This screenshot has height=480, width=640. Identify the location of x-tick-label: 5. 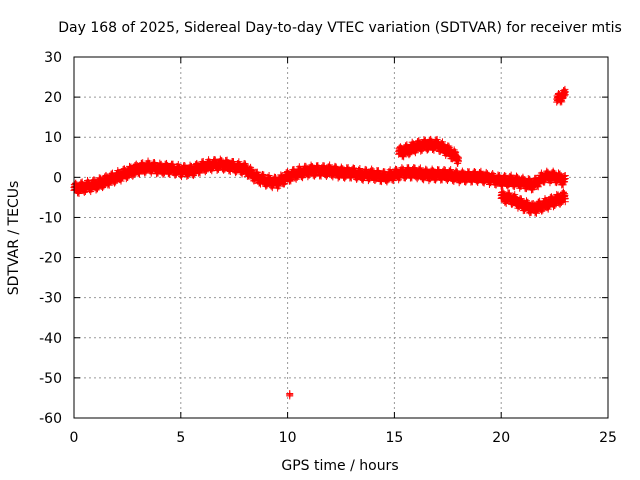
(180, 438).